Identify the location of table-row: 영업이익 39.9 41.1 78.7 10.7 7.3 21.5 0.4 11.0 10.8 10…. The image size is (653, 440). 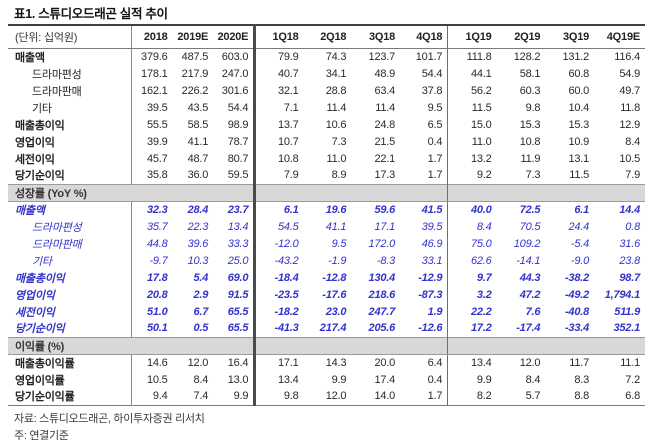
(326, 141).